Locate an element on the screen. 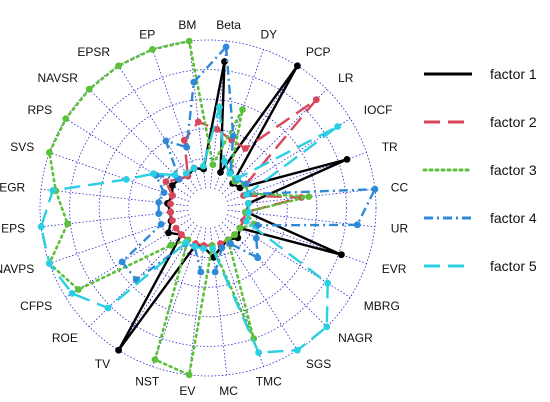  legend-item: factor 5 is located at coordinates (480, 266).